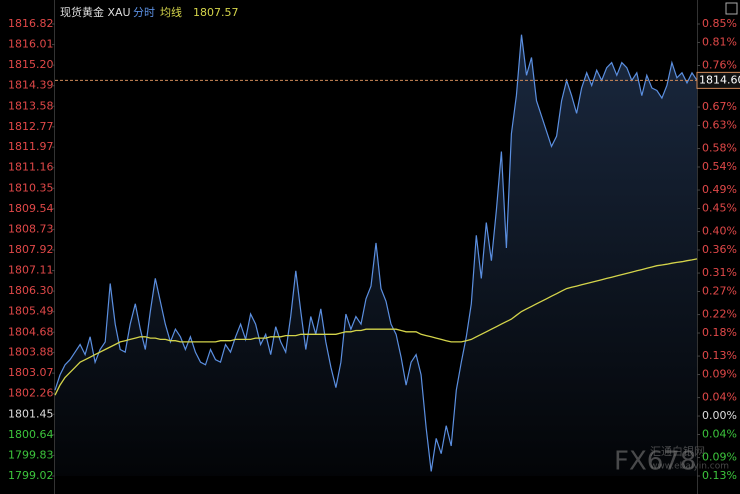 The height and width of the screenshot is (494, 740). Describe the element at coordinates (31, 393) in the screenshot. I see `y-tick-label: 1802.26` at that location.